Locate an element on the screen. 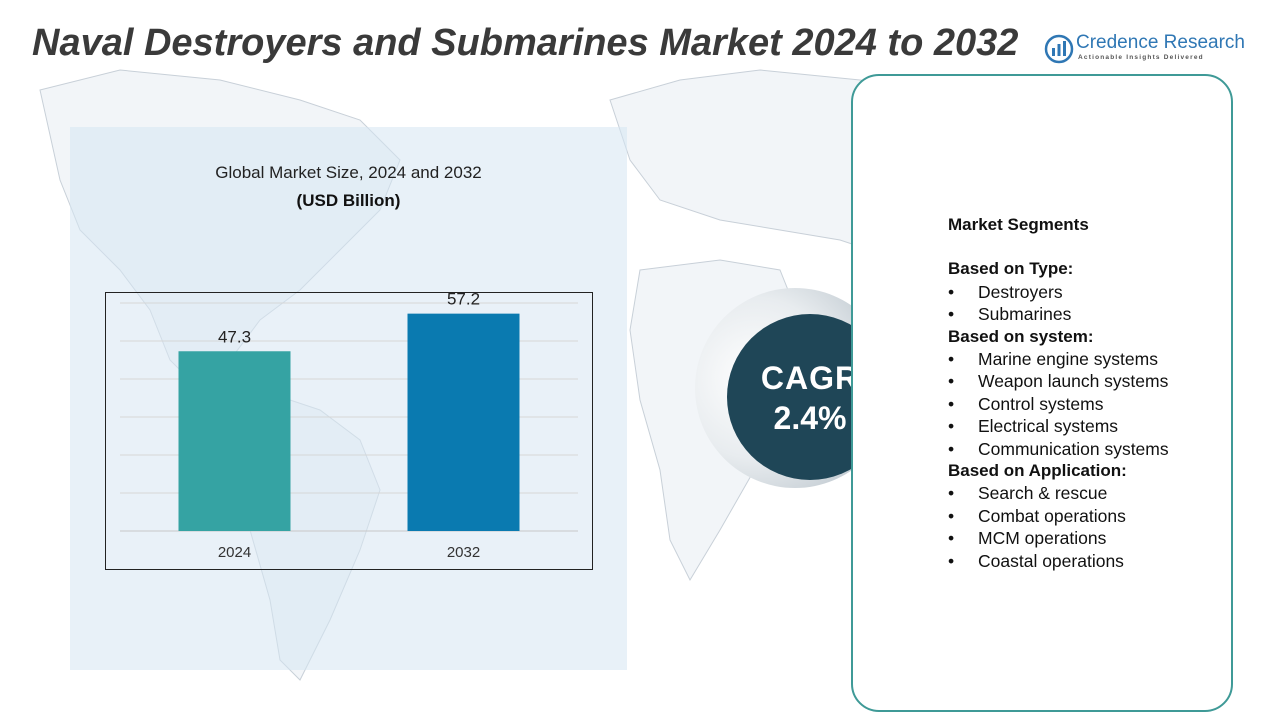 This screenshot has height=720, width=1280. credence-logo-icon is located at coordinates (1059, 49).